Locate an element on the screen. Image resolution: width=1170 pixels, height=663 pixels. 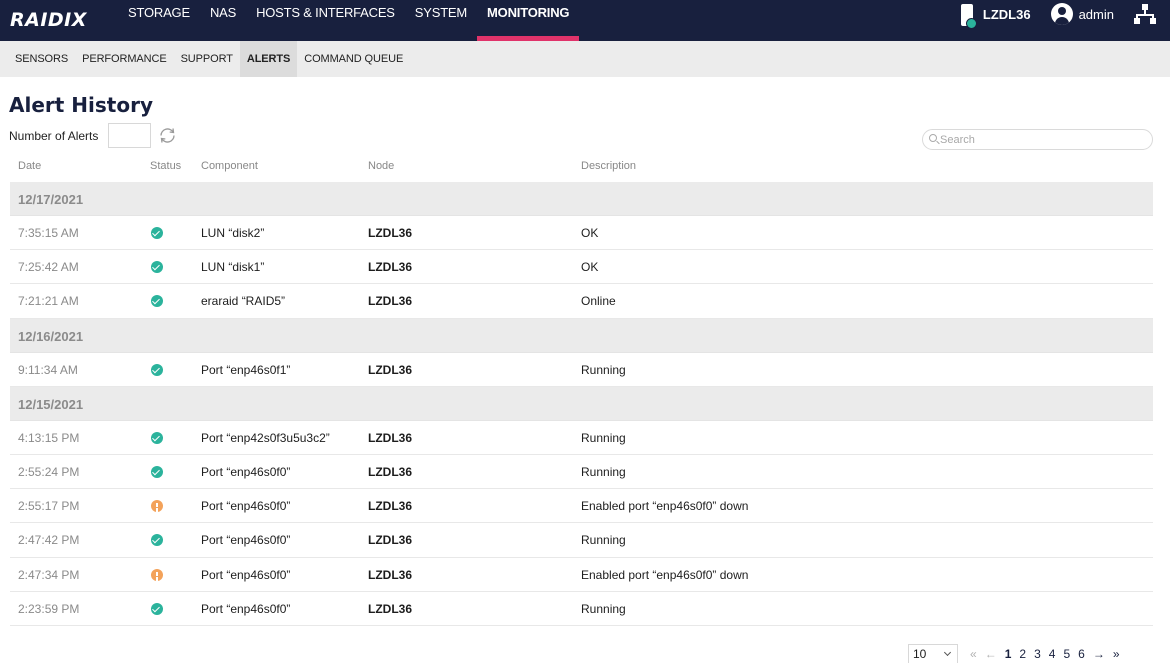
nav-storage: STORAGE is located at coordinates (159, 12).